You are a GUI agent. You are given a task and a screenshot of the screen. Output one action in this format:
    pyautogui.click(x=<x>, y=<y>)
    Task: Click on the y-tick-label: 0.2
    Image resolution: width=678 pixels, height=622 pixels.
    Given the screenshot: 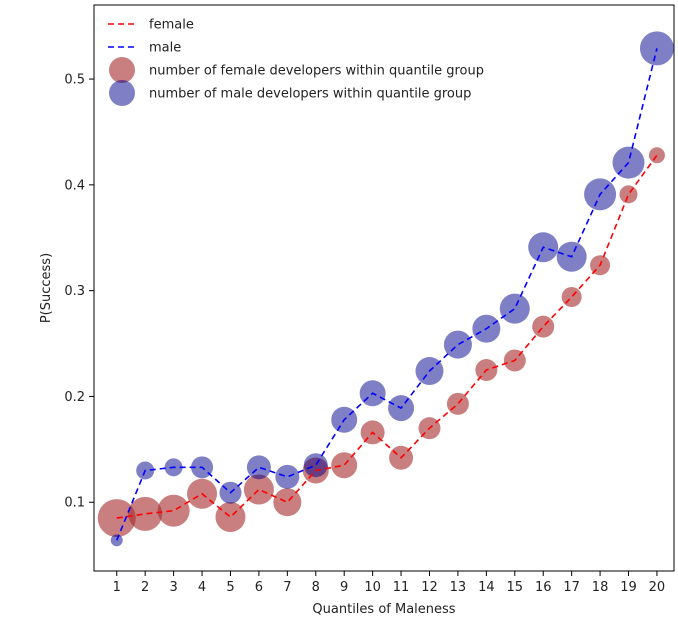 What is the action you would take?
    pyautogui.click(x=74, y=397)
    